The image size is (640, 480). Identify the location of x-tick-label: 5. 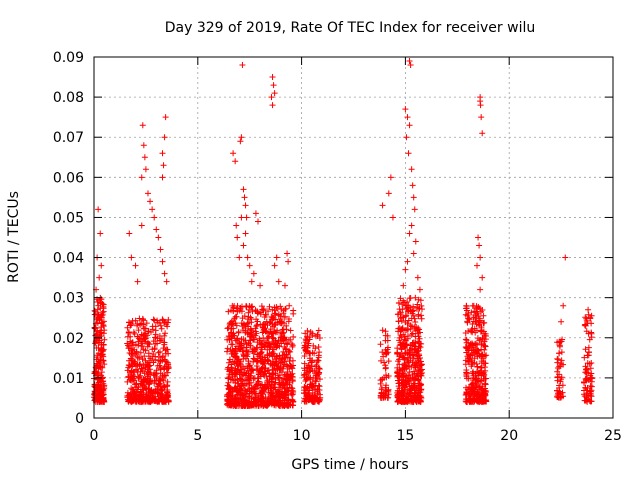
(197, 436).